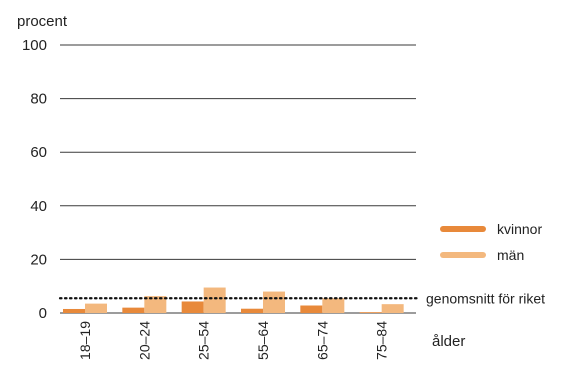 The height and width of the screenshot is (372, 585). Describe the element at coordinates (34, 45) in the screenshot. I see `y-tick-label-100: 100` at that location.